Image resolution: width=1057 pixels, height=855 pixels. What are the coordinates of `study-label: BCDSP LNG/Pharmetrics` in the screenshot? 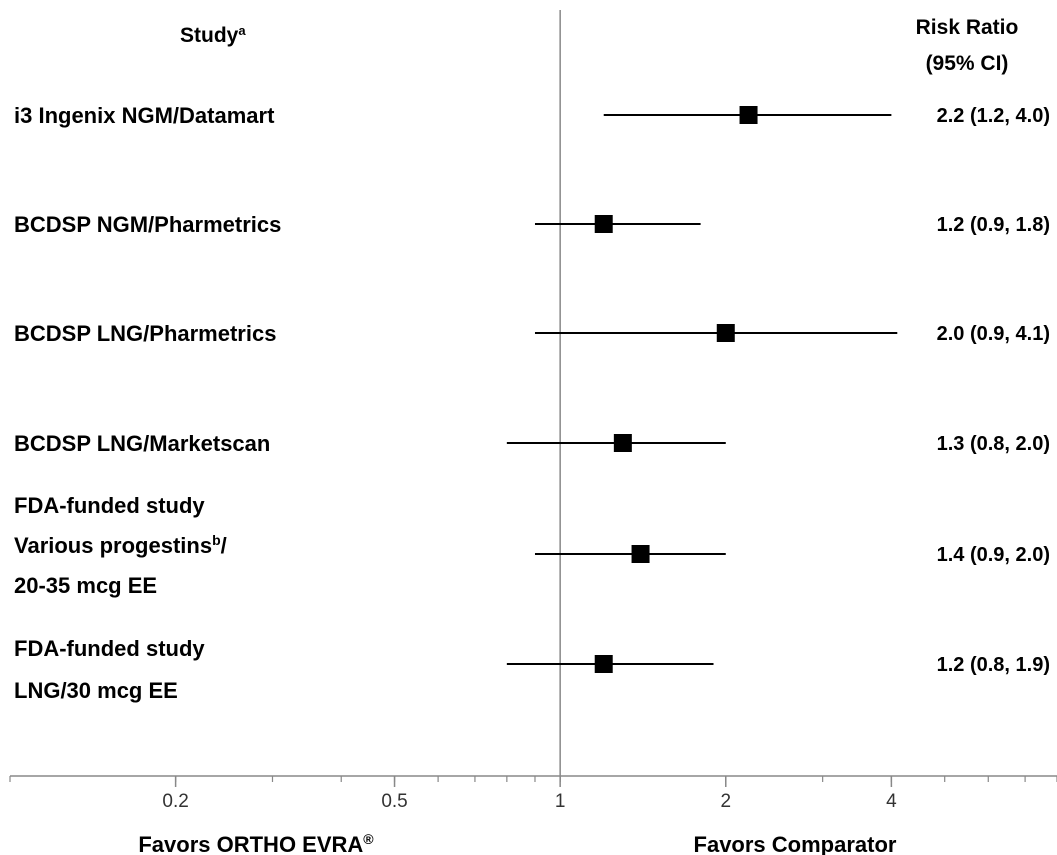 It's located at (145, 333).